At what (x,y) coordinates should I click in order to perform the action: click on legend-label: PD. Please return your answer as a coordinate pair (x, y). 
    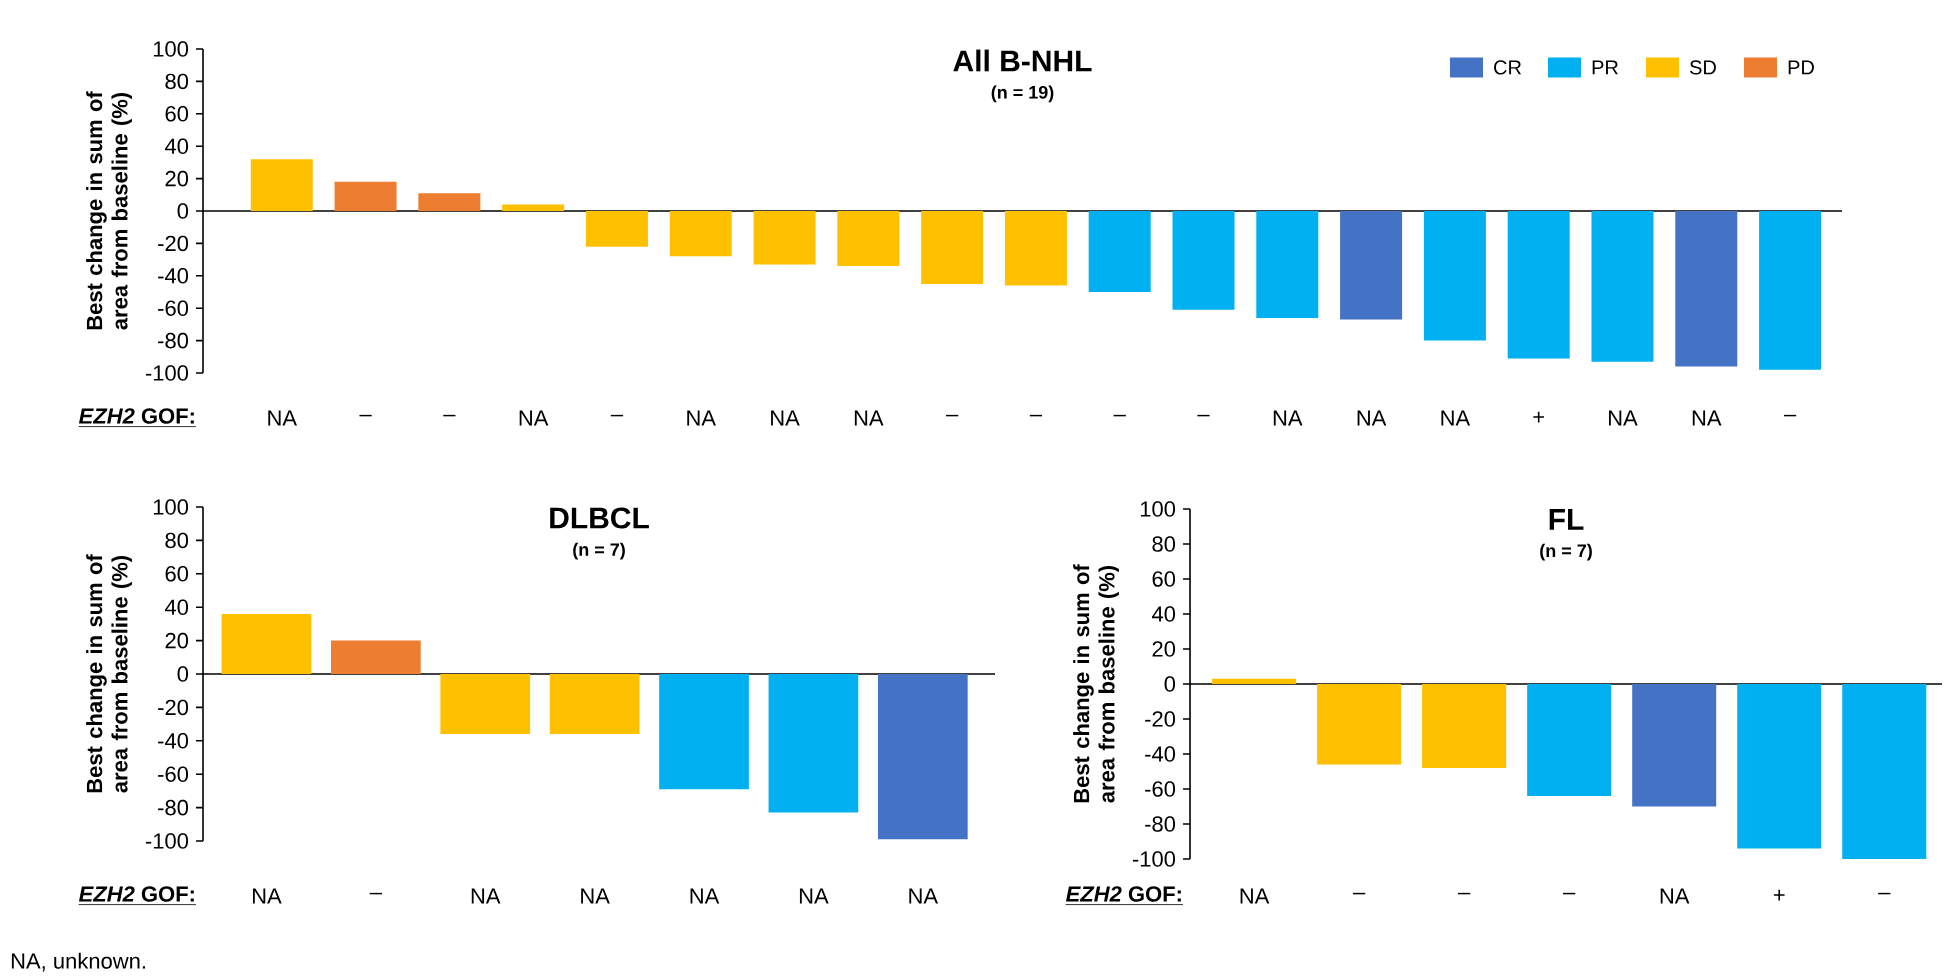
    Looking at the image, I should click on (1801, 67).